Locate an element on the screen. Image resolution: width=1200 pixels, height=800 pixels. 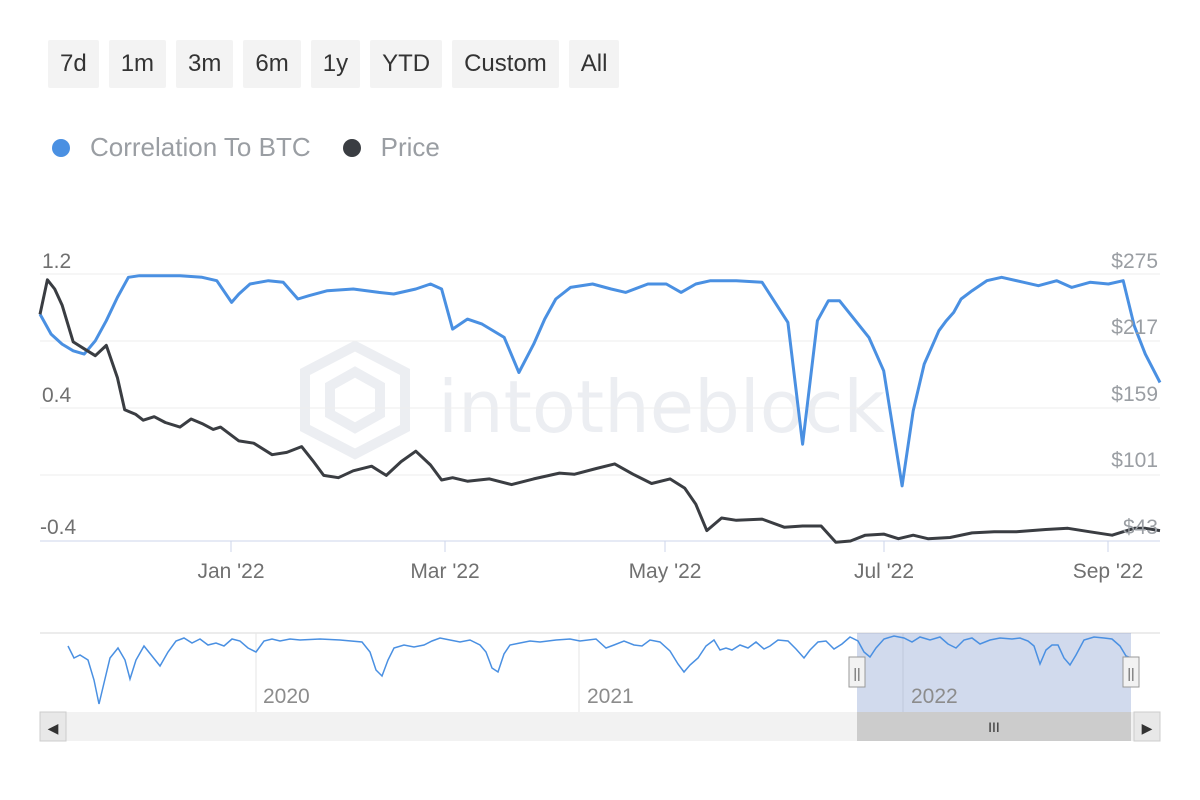
range-1m-button: 1m is located at coordinates (137, 64).